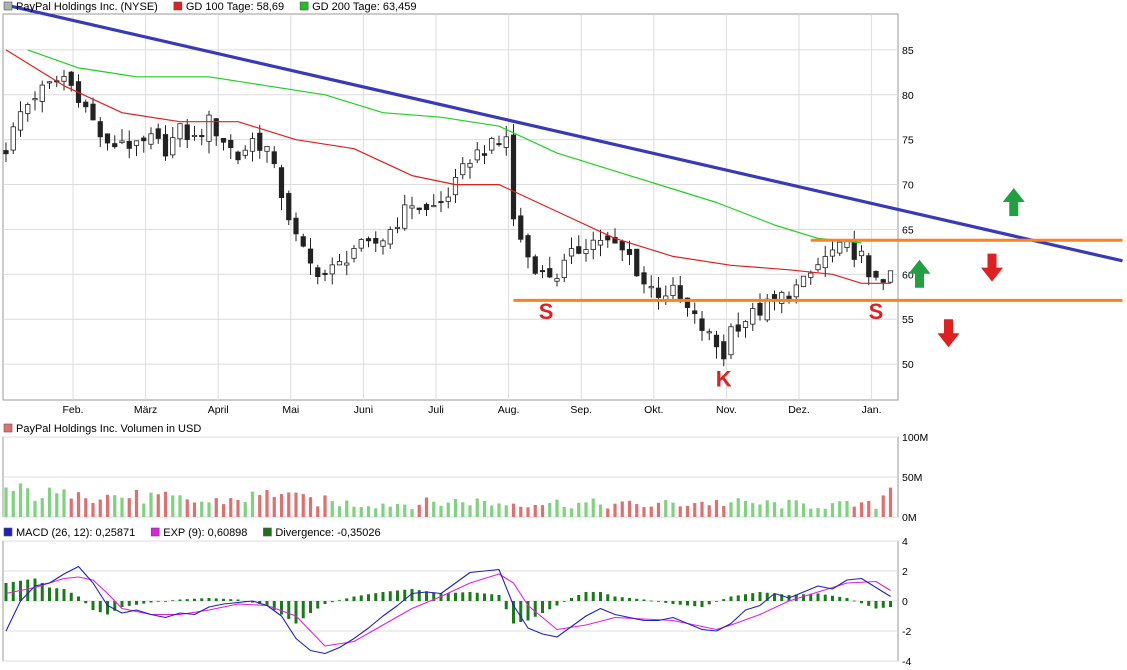  Describe the element at coordinates (876, 311) in the screenshot. I see `pattern-label: S` at that location.